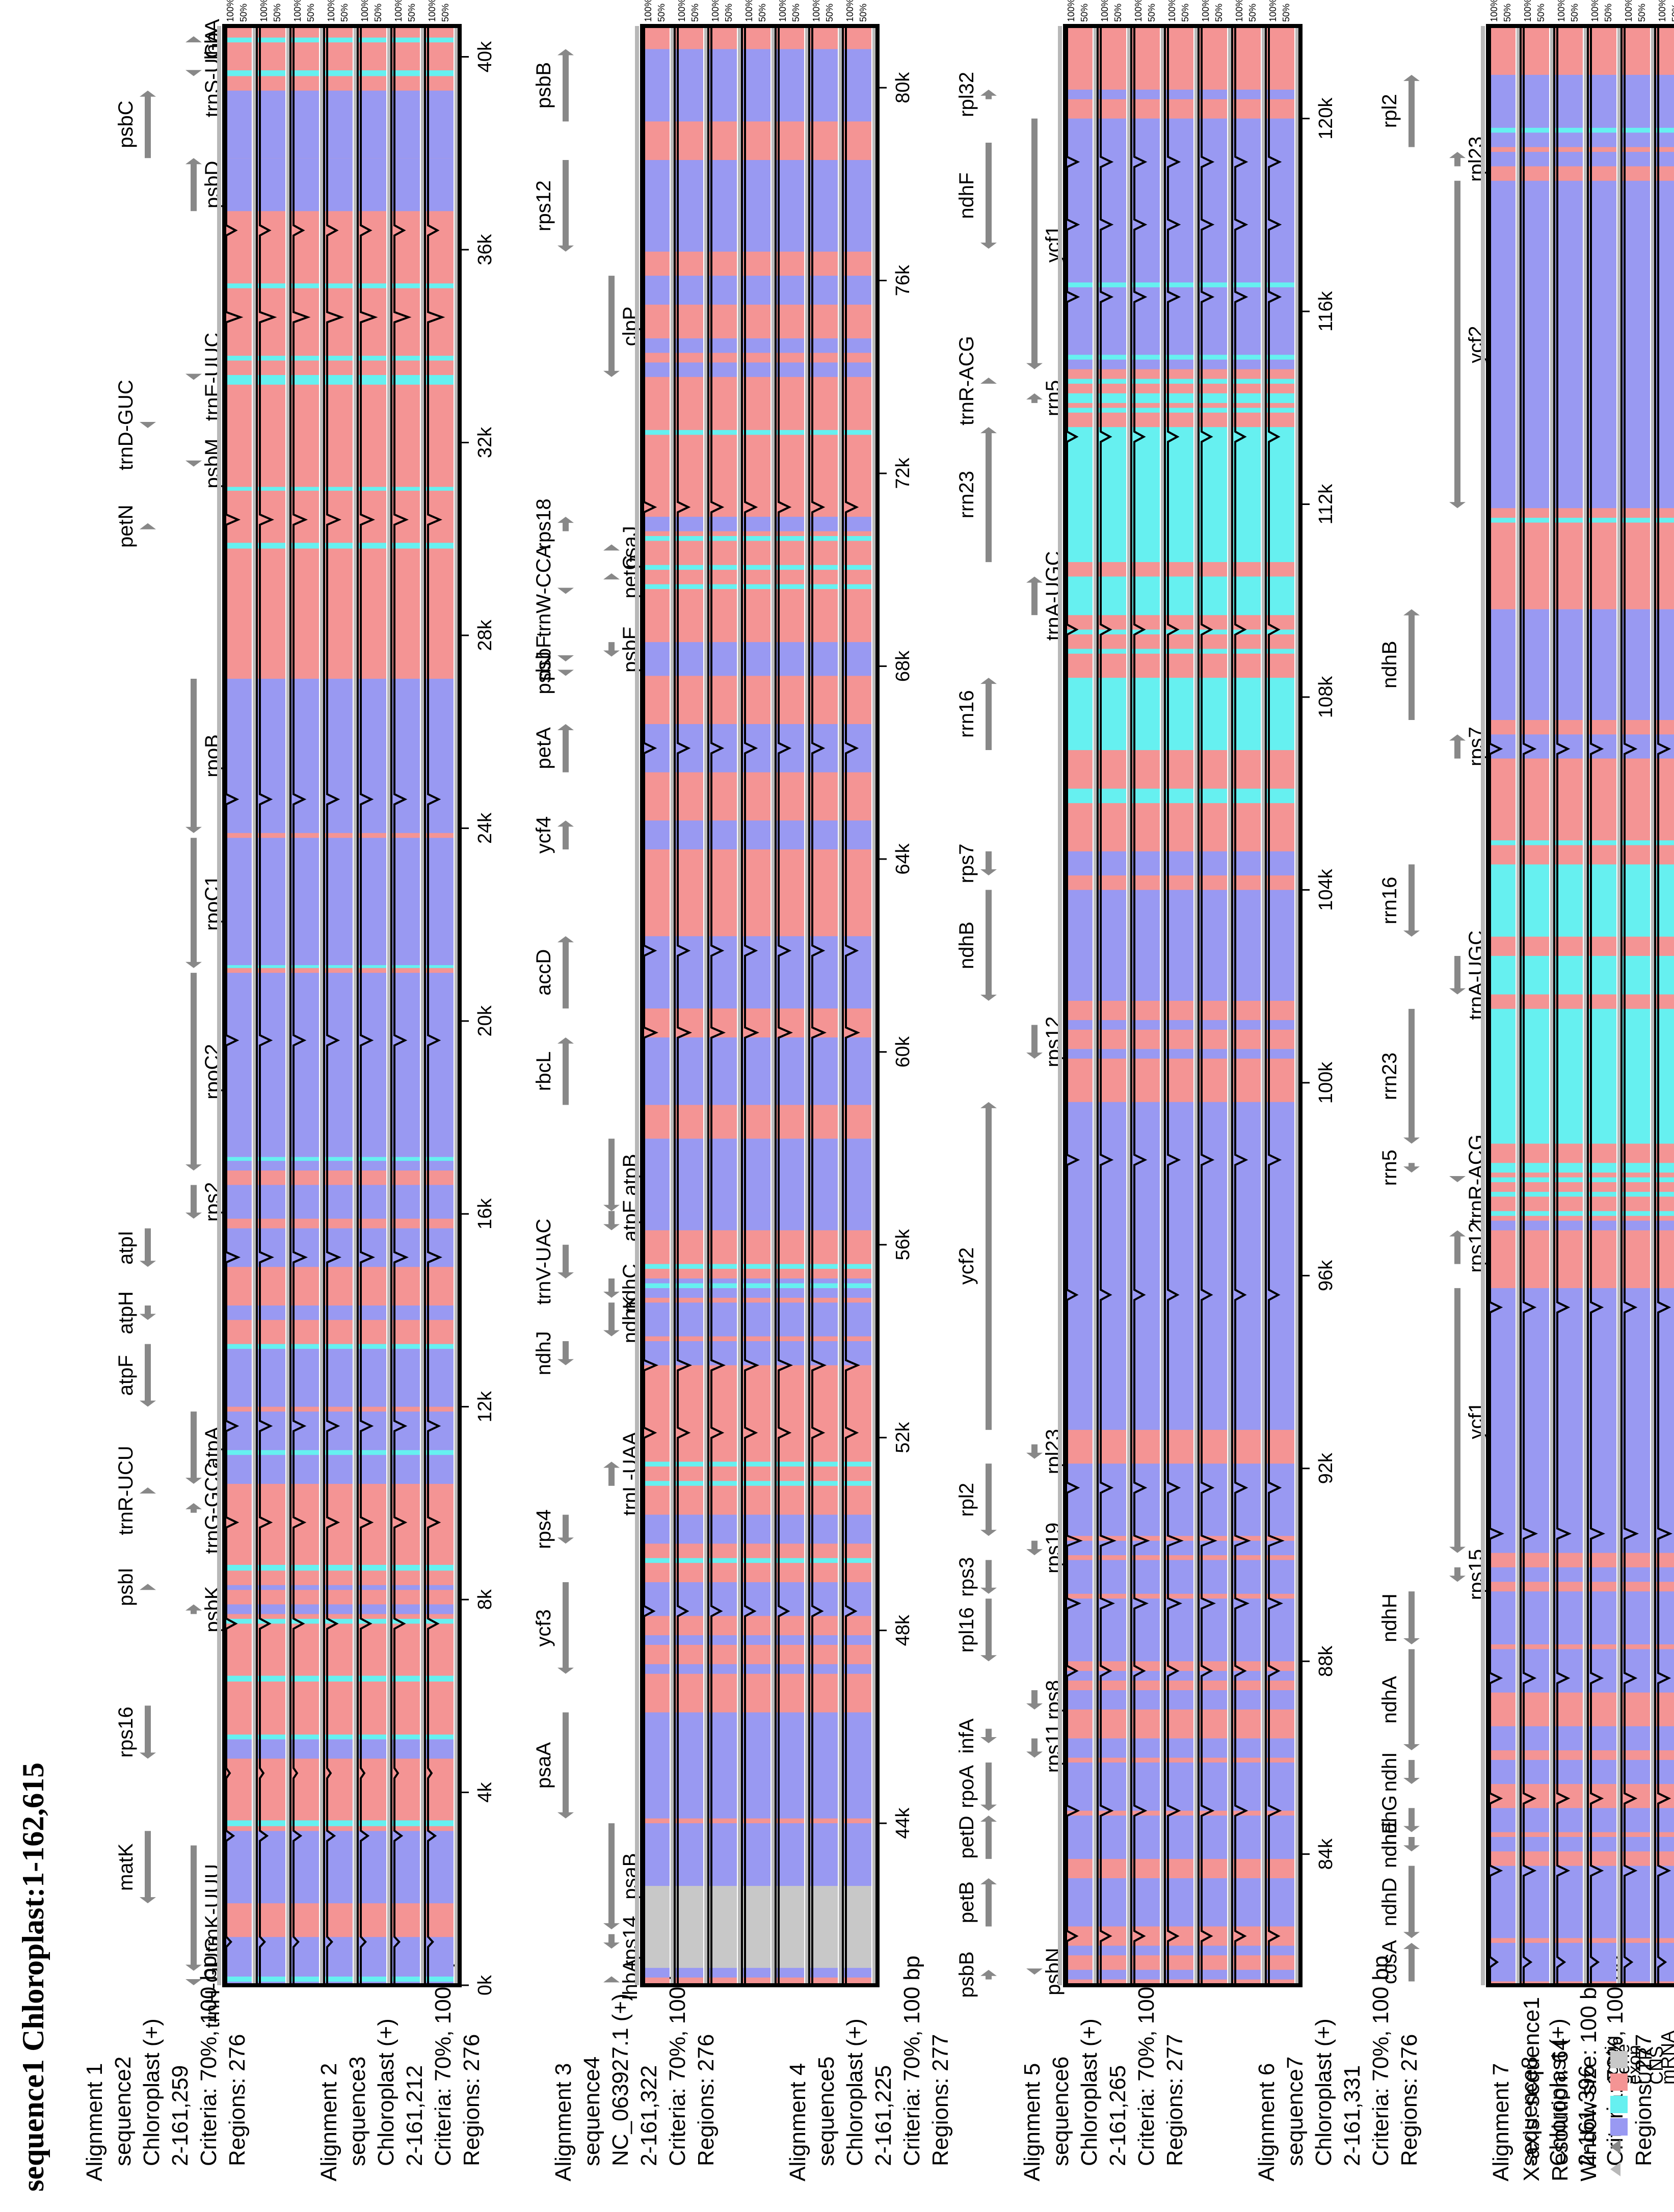  I want to click on xtick-label: 4k, so click(485, 1792).